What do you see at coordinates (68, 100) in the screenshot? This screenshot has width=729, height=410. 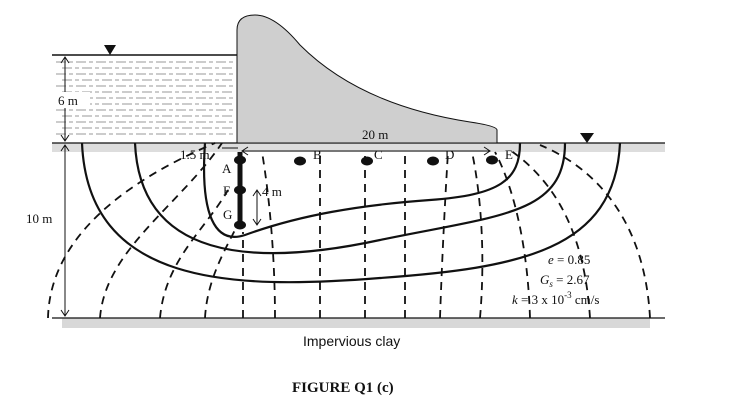 I see `dimension-label: 6 m` at bounding box center [68, 100].